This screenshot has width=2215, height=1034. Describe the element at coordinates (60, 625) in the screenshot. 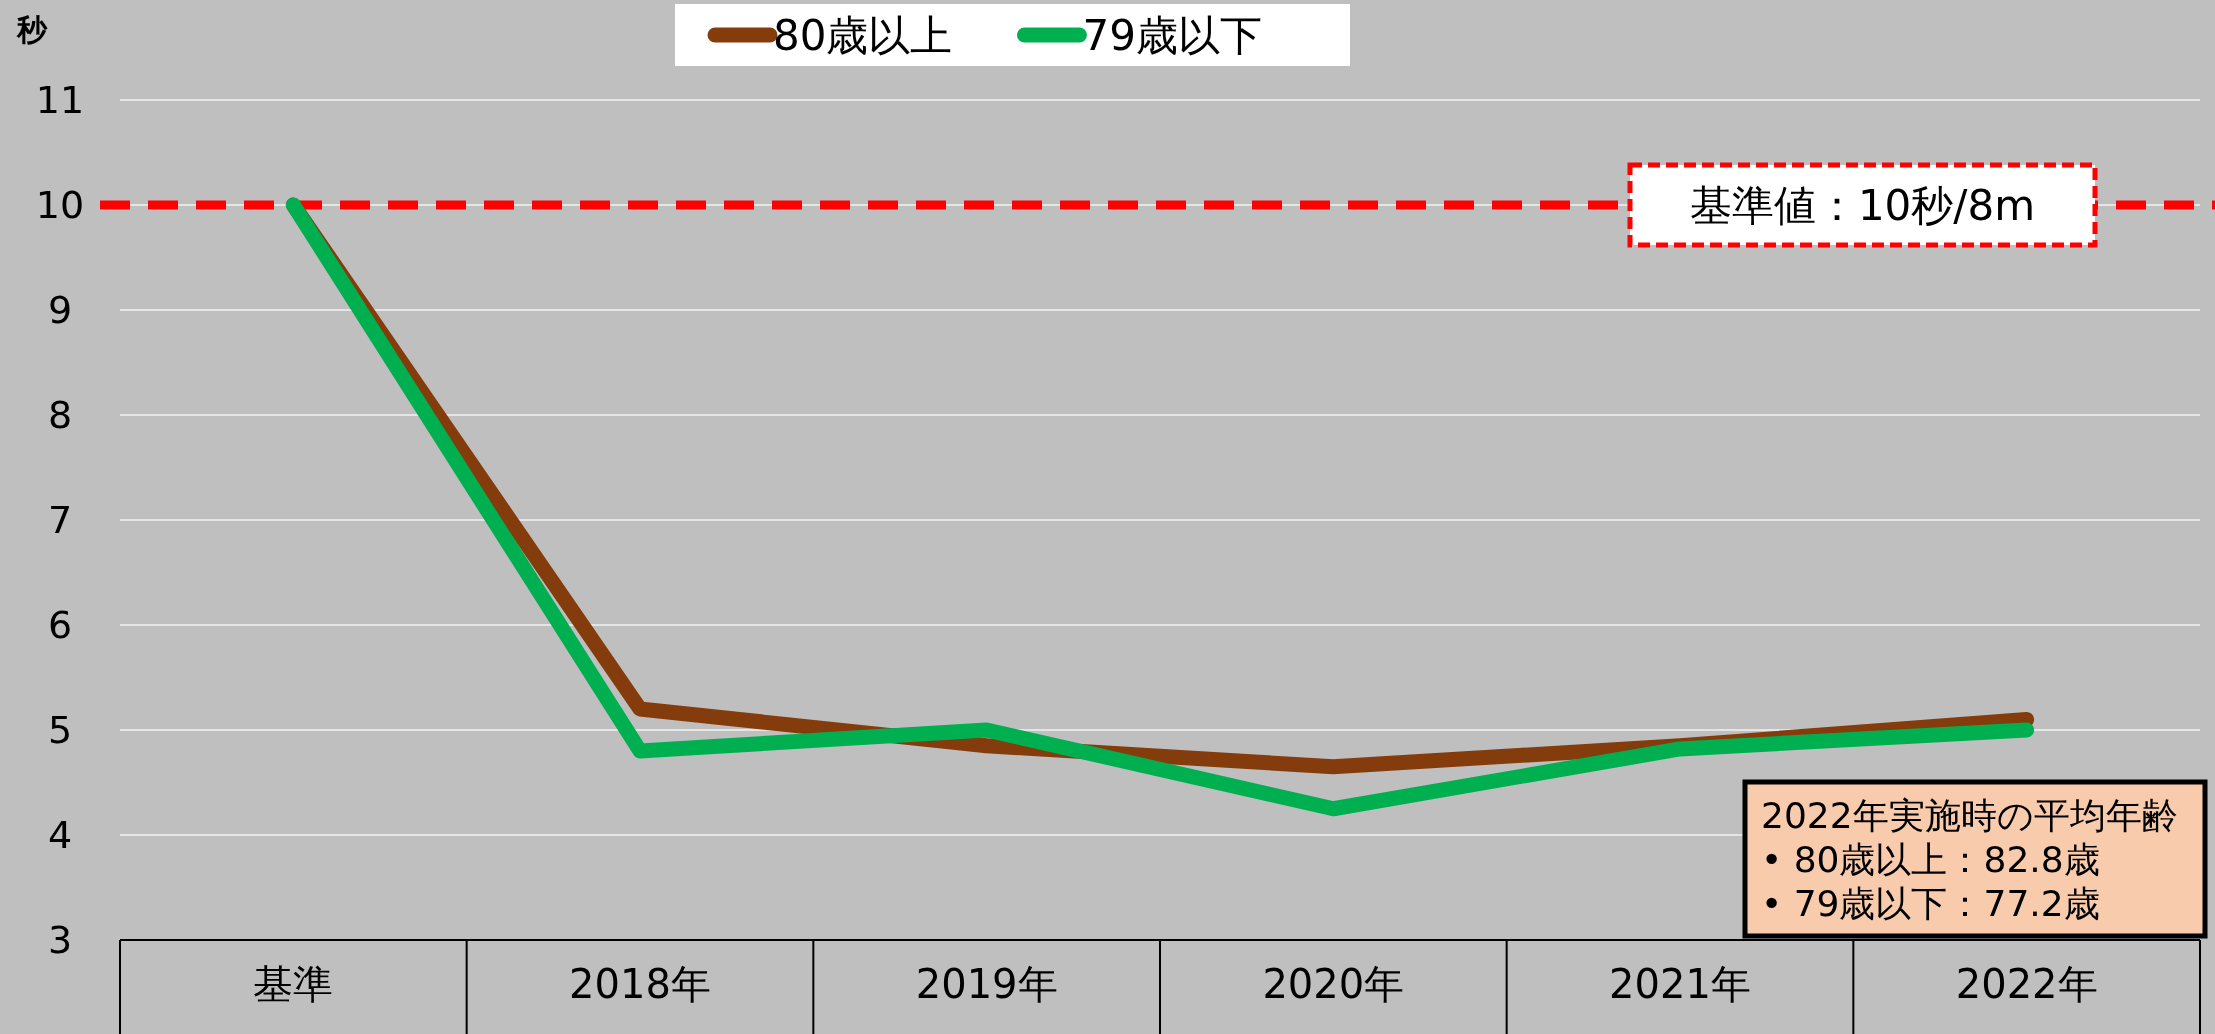

I see `y-tick-label: 6` at that location.